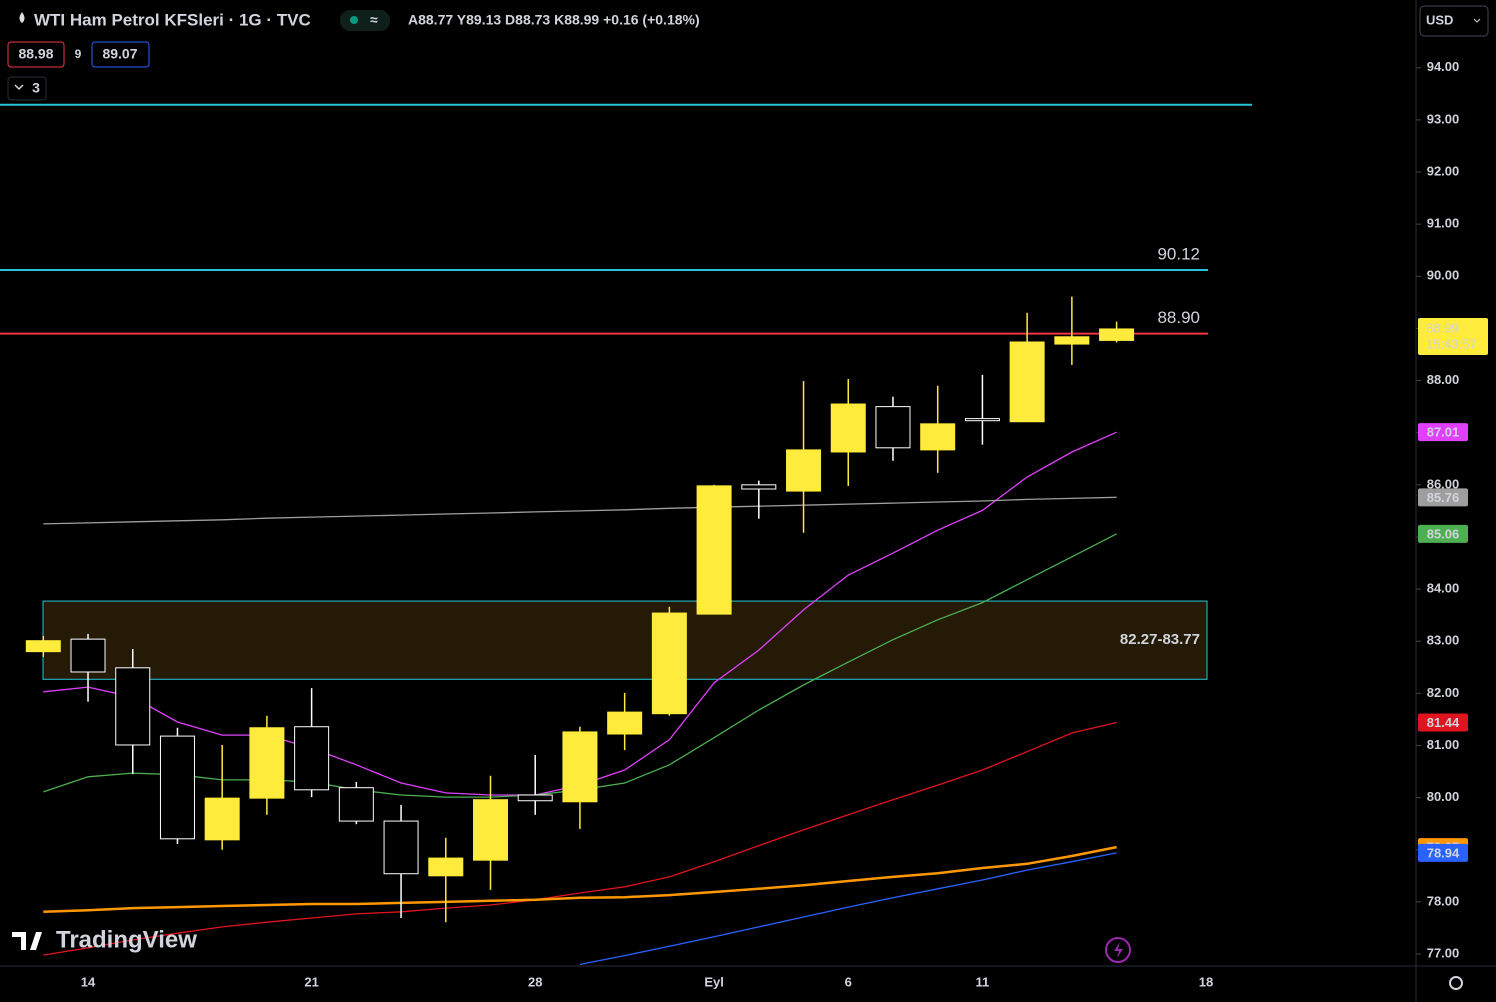 The image size is (1496, 1002). Describe the element at coordinates (1442, 327) in the screenshot. I see `current-price: 88.99` at that location.